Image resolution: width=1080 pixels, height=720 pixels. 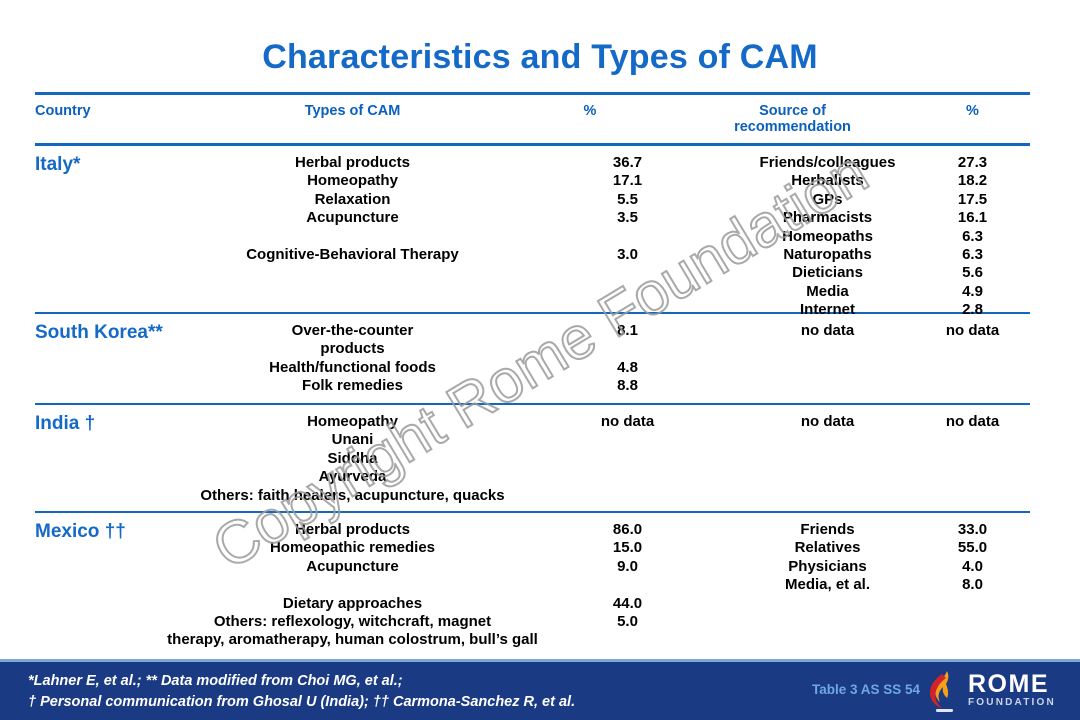 What do you see at coordinates (972, 291) in the screenshot?
I see `value: 4.9` at bounding box center [972, 291].